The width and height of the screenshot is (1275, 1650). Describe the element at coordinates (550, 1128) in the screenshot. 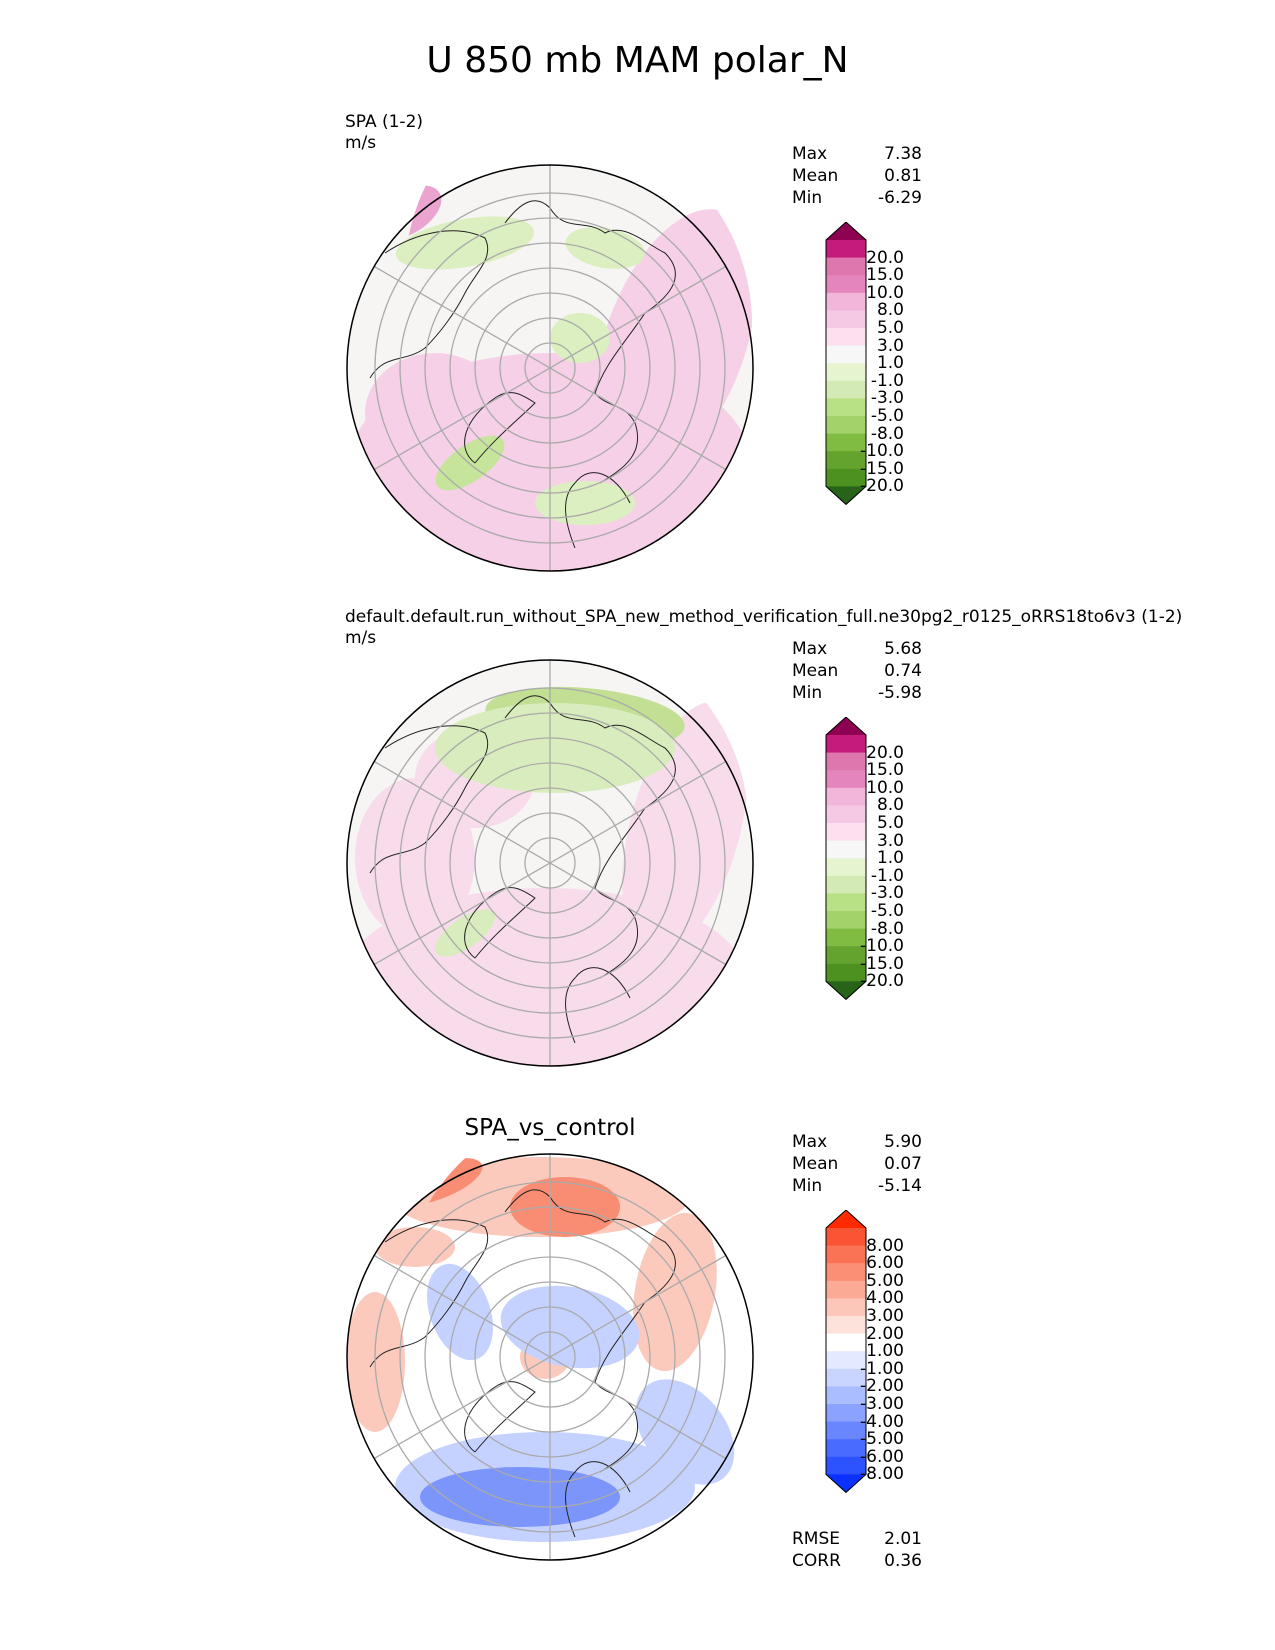

I see `panel-3-title: SPA_vs_control` at that location.